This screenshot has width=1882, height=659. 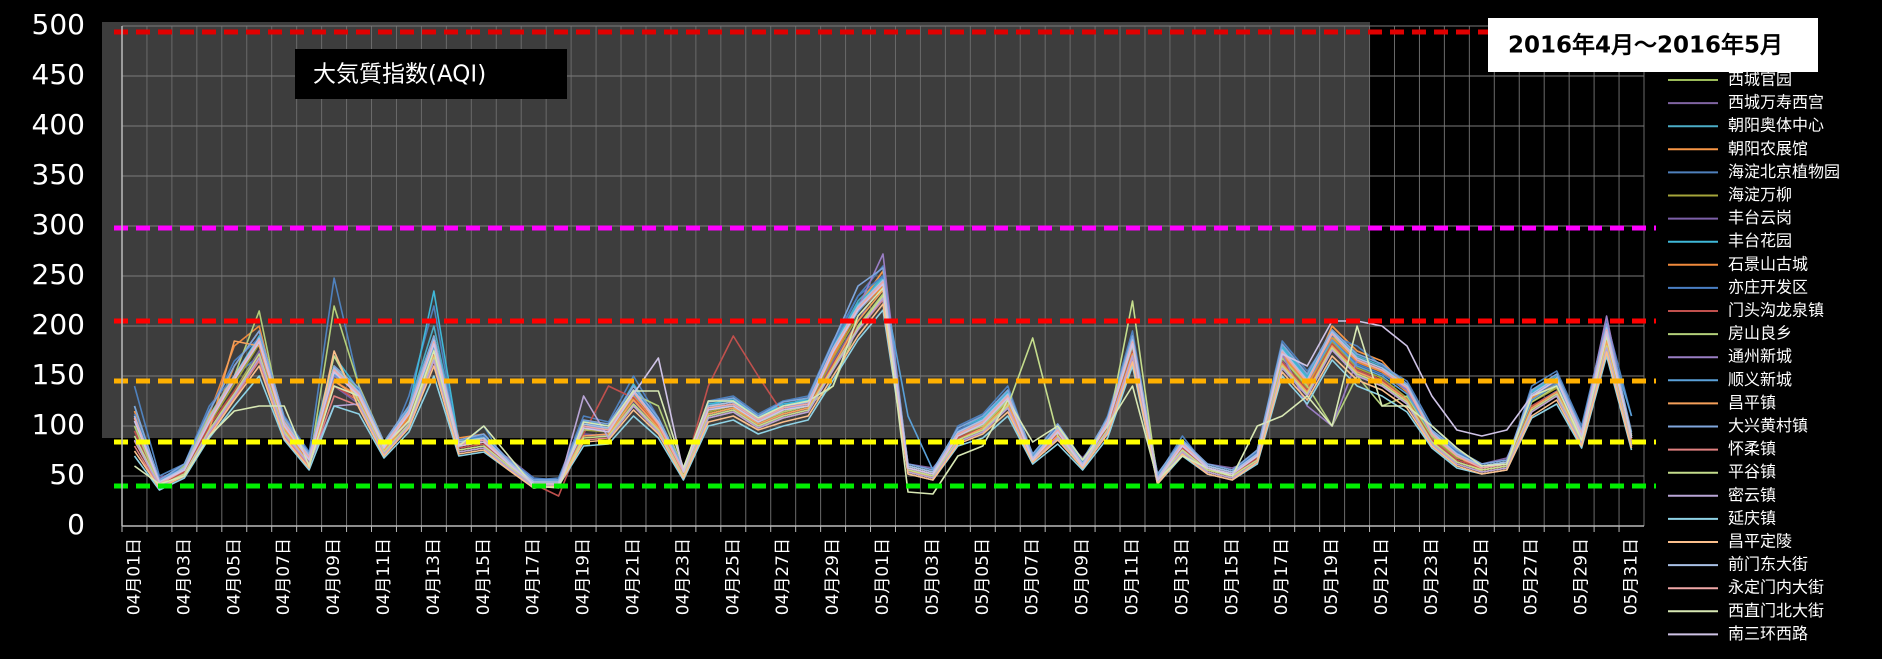 I want to click on x-tick-label: 04月29日, so click(x=833, y=576).